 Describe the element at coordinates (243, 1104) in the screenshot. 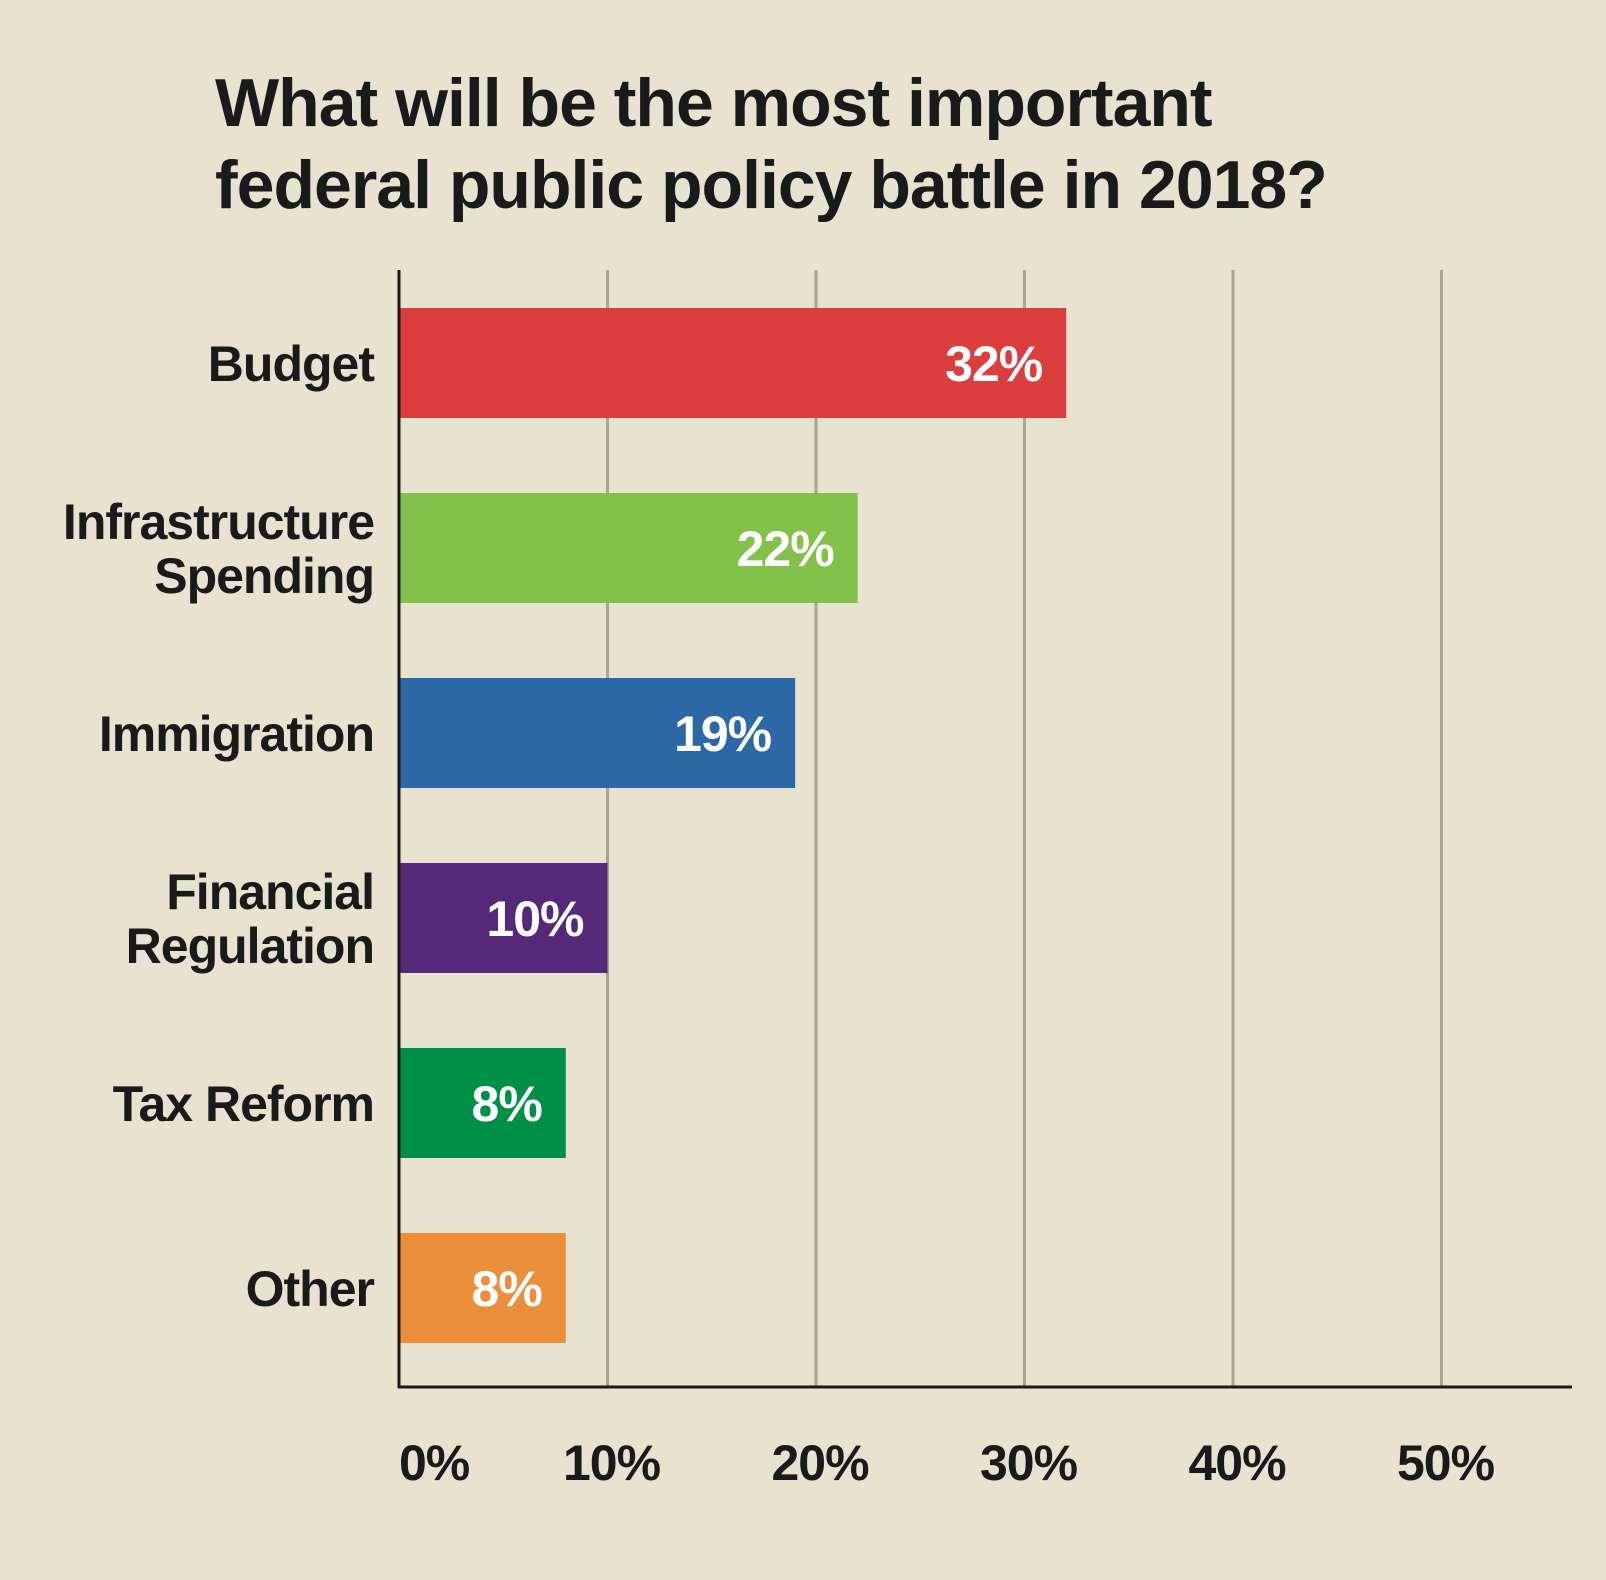

I see `category-label-4-line-0: Tax Reform` at that location.